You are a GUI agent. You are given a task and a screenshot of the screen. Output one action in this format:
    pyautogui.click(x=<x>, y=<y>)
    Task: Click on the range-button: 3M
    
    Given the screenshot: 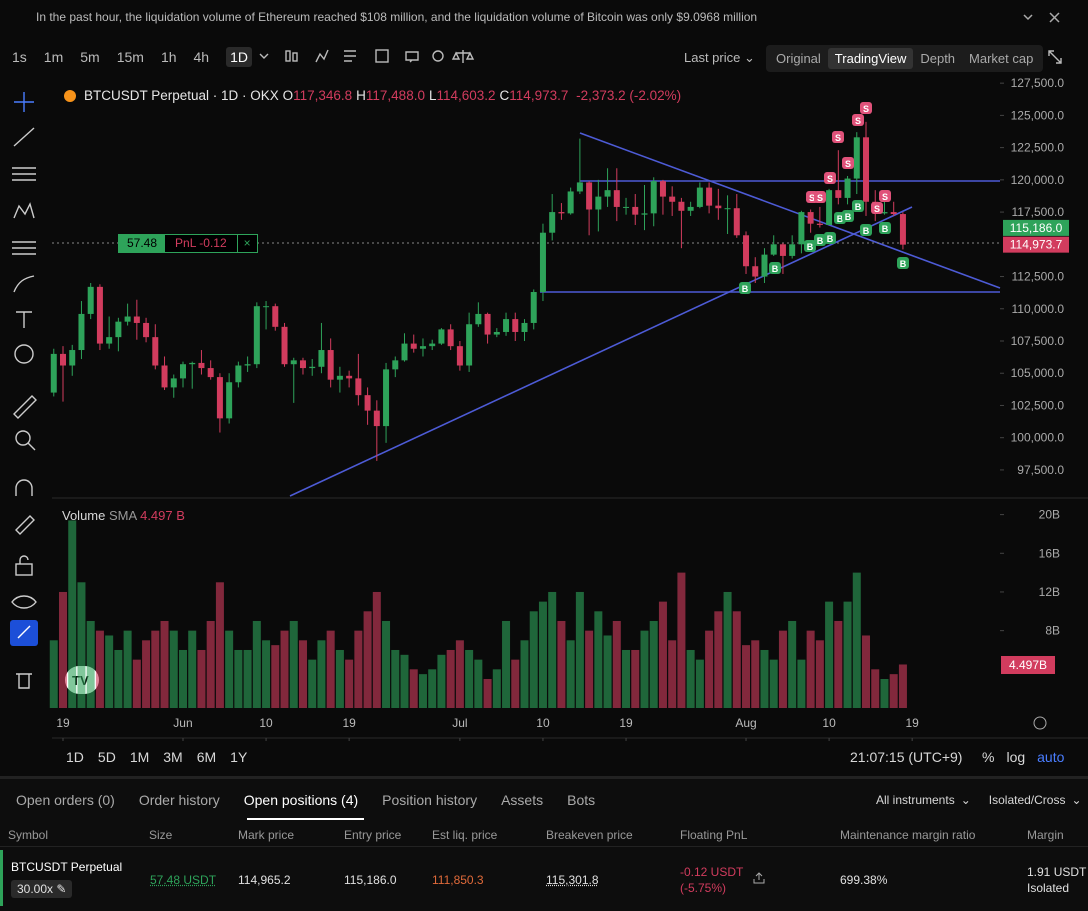 What is the action you would take?
    pyautogui.click(x=173, y=757)
    